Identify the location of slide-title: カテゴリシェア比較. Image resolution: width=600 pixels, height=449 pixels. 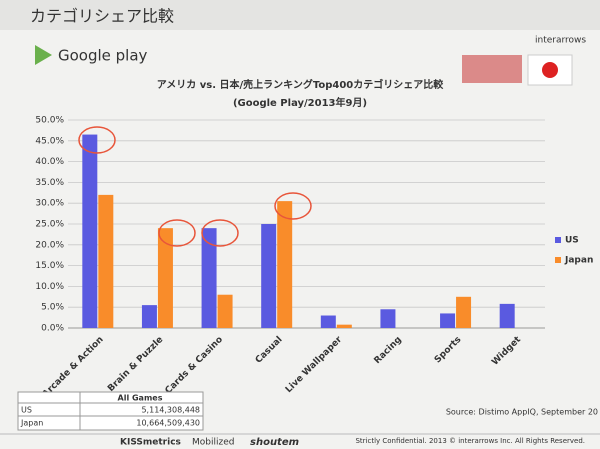
(102, 16).